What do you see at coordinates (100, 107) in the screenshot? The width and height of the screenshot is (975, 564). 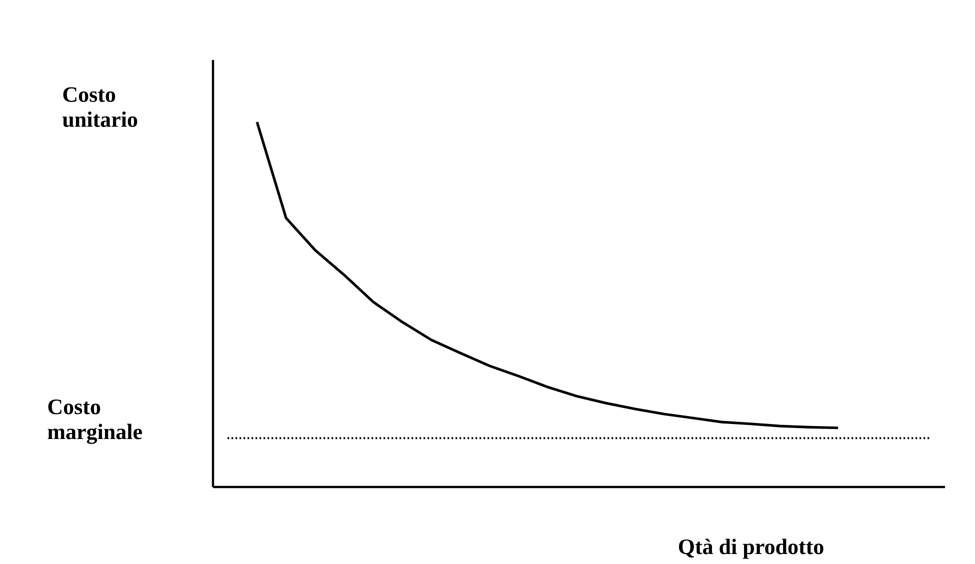 I see `y-axis-title: Costo unitario` at bounding box center [100, 107].